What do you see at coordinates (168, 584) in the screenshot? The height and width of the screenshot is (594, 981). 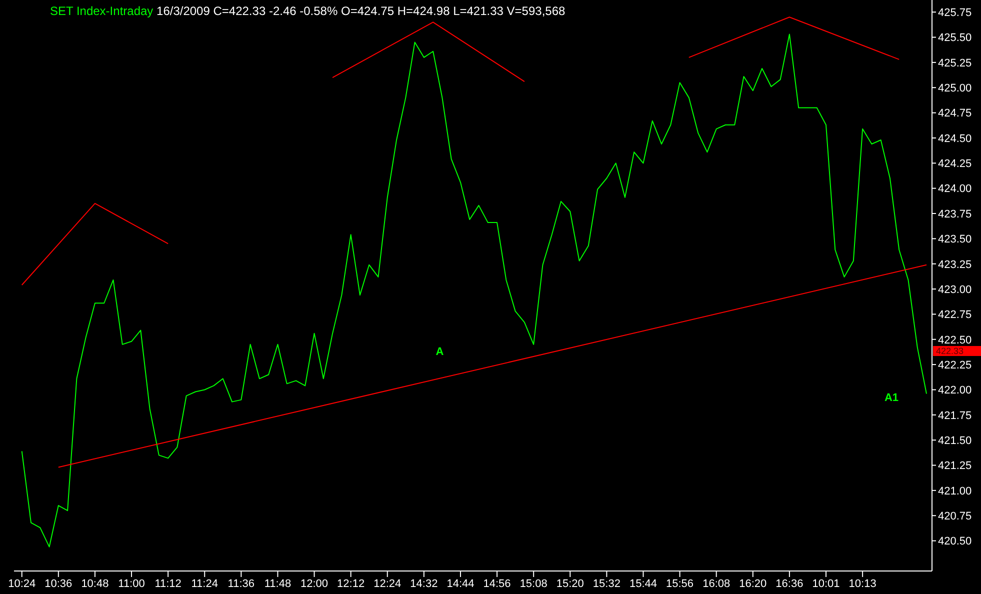 I see `x-tick-label: 11:12` at bounding box center [168, 584].